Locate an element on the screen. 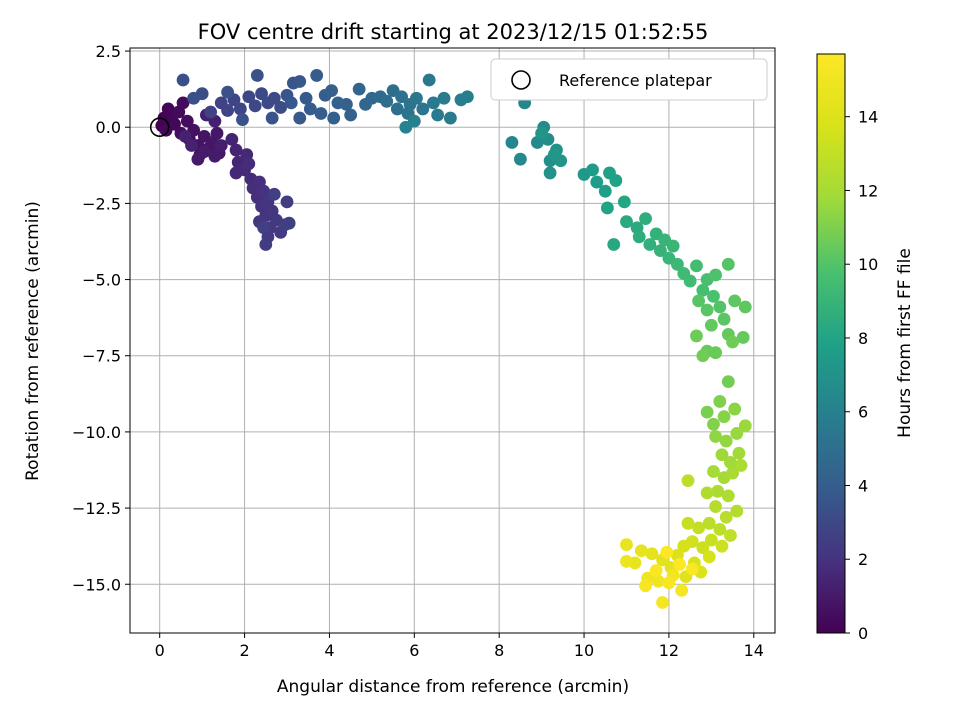  legend-box is located at coordinates (629, 79).